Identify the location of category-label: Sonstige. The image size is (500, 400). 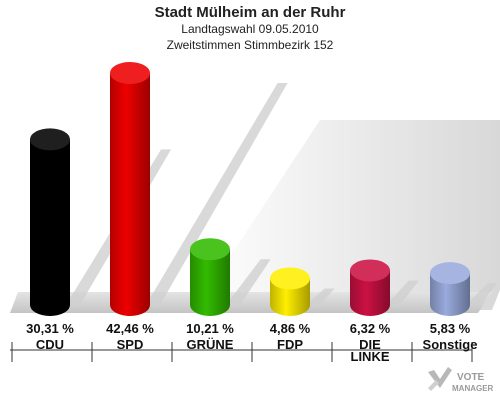
(450, 344).